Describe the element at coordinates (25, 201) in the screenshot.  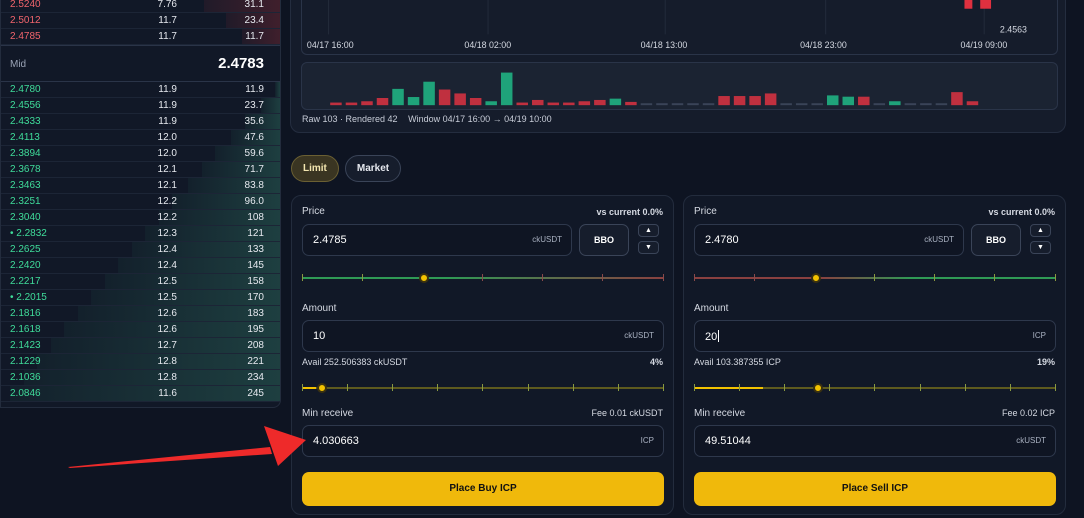
I see `bid-price: 2.3251` at that location.